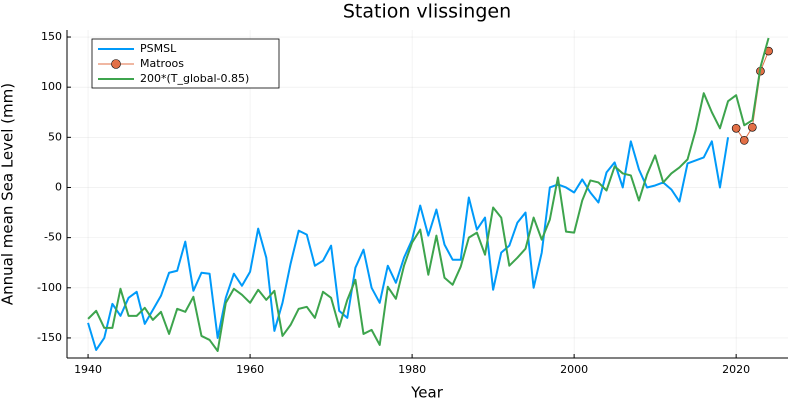 This screenshot has height=400, width=800. I want to click on legend-label: 200*(T_global-0.85), so click(194, 78).